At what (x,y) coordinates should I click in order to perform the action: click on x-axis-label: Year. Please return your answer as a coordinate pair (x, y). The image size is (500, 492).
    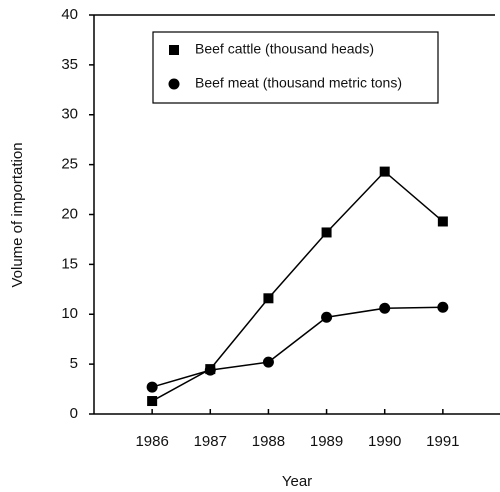
    Looking at the image, I should click on (297, 481).